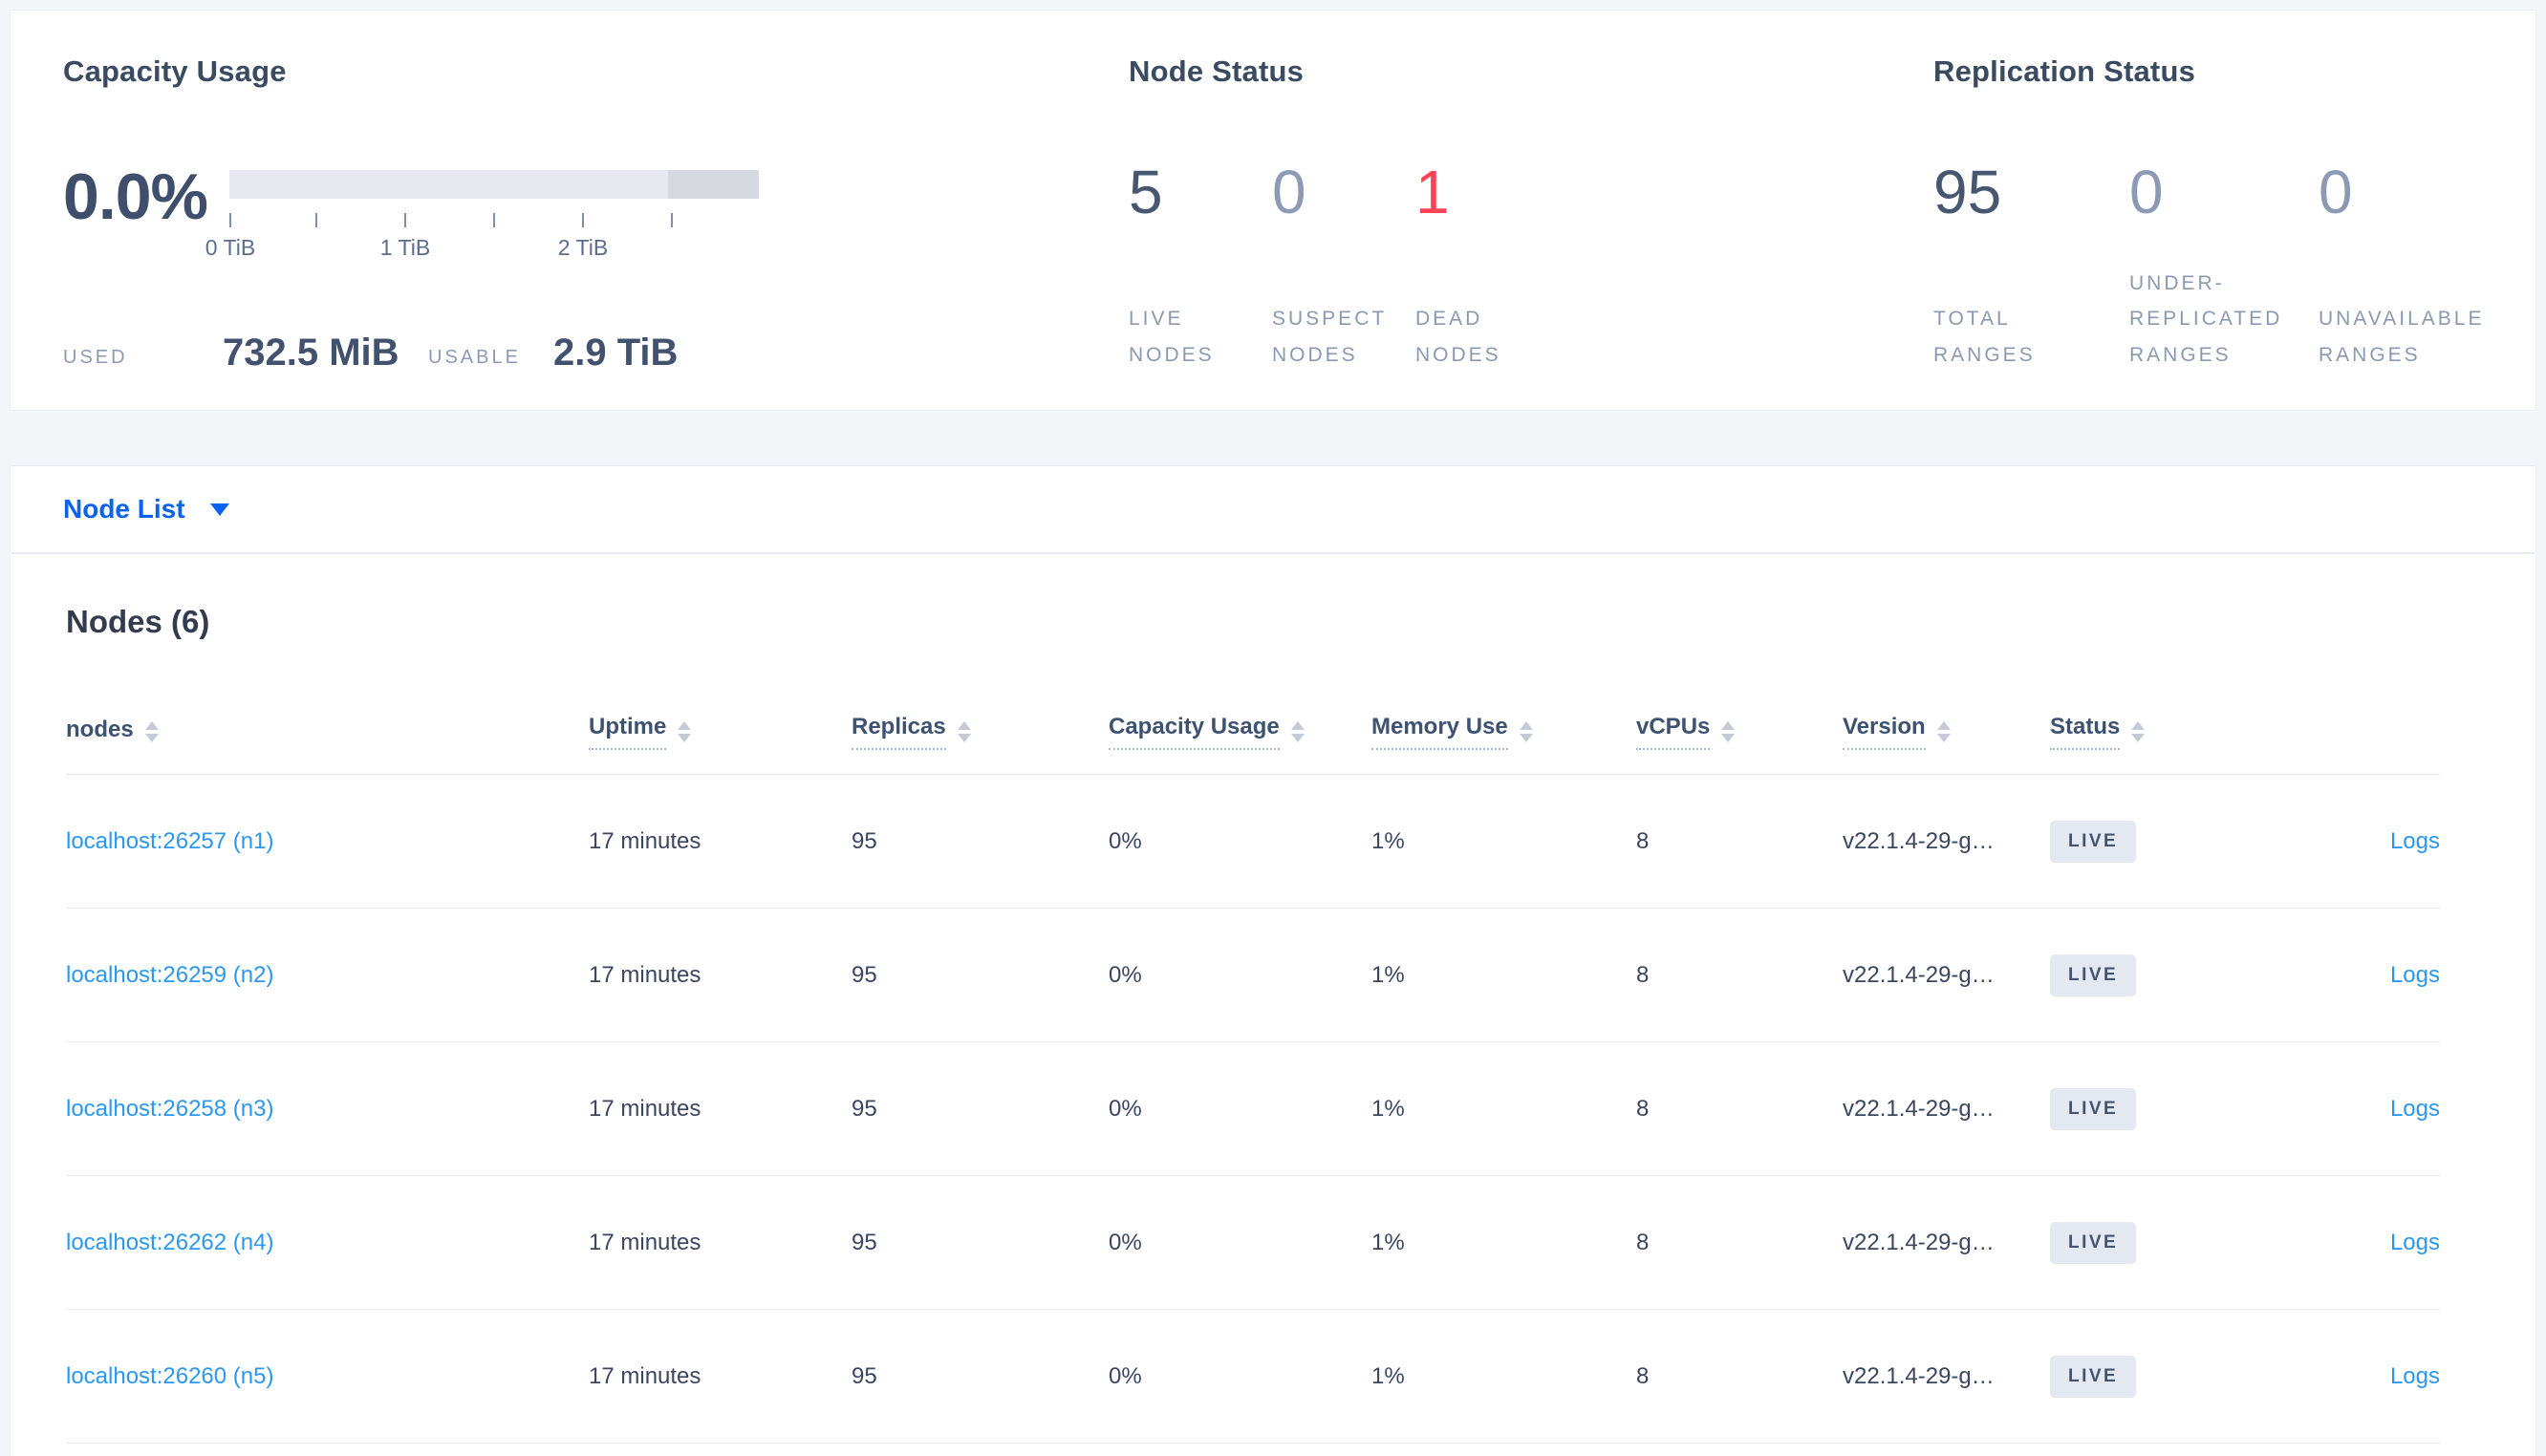  What do you see at coordinates (720, 732) in the screenshot?
I see `column-header-uptime: Uptime` at bounding box center [720, 732].